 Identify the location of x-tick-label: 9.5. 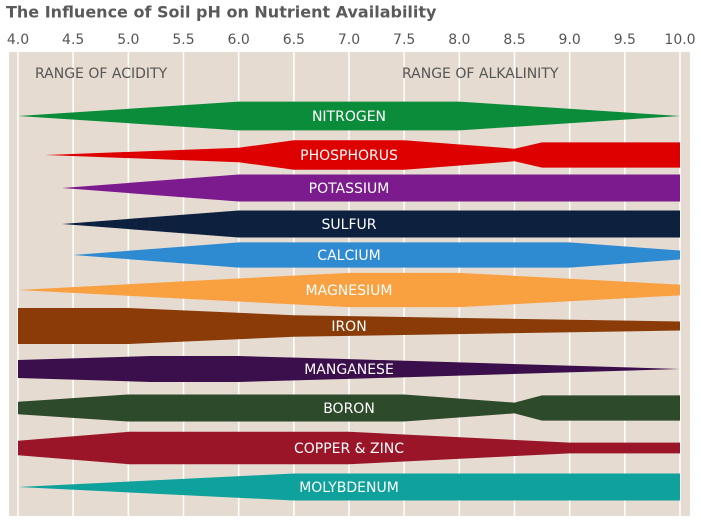
(625, 40).